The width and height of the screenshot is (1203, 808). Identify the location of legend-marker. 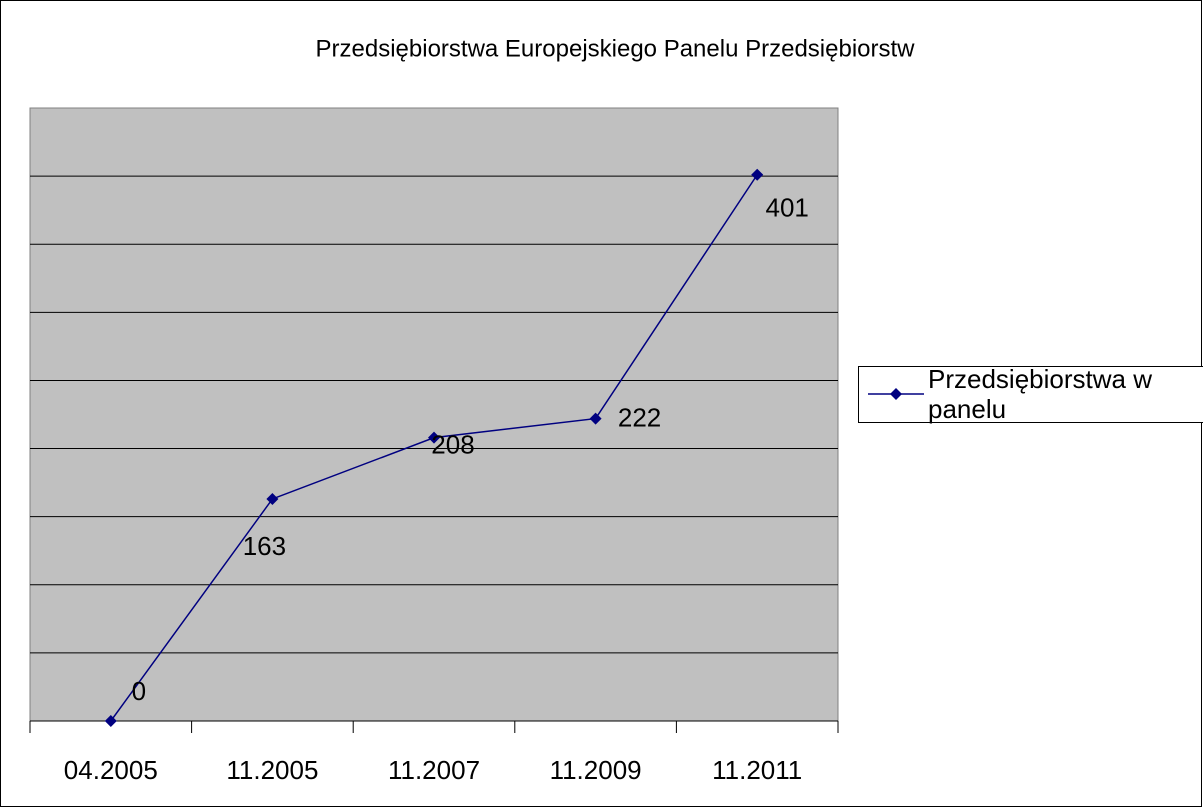
(896, 394).